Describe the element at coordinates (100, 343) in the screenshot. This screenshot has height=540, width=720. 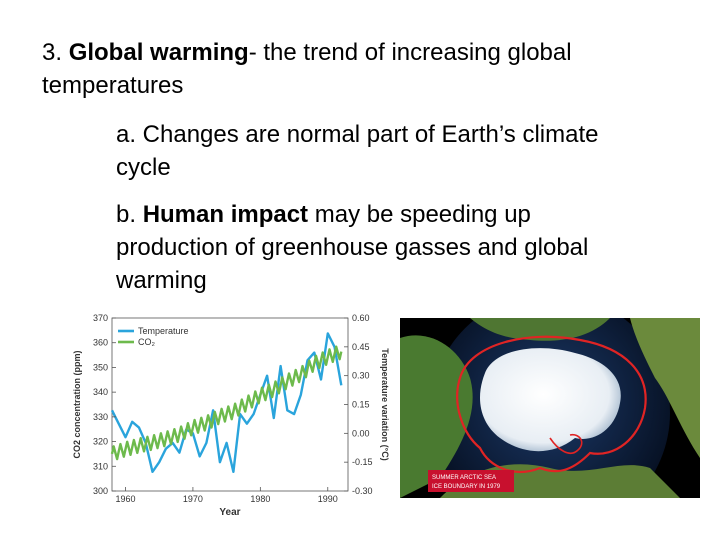
I see `y-left-tick-label: 360` at that location.